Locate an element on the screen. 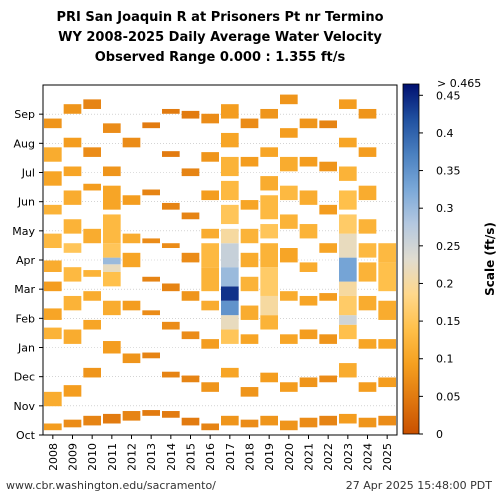 Image resolution: width=500 pixels, height=500 pixels. y-tick-label-jun: Jun is located at coordinates (26, 202).